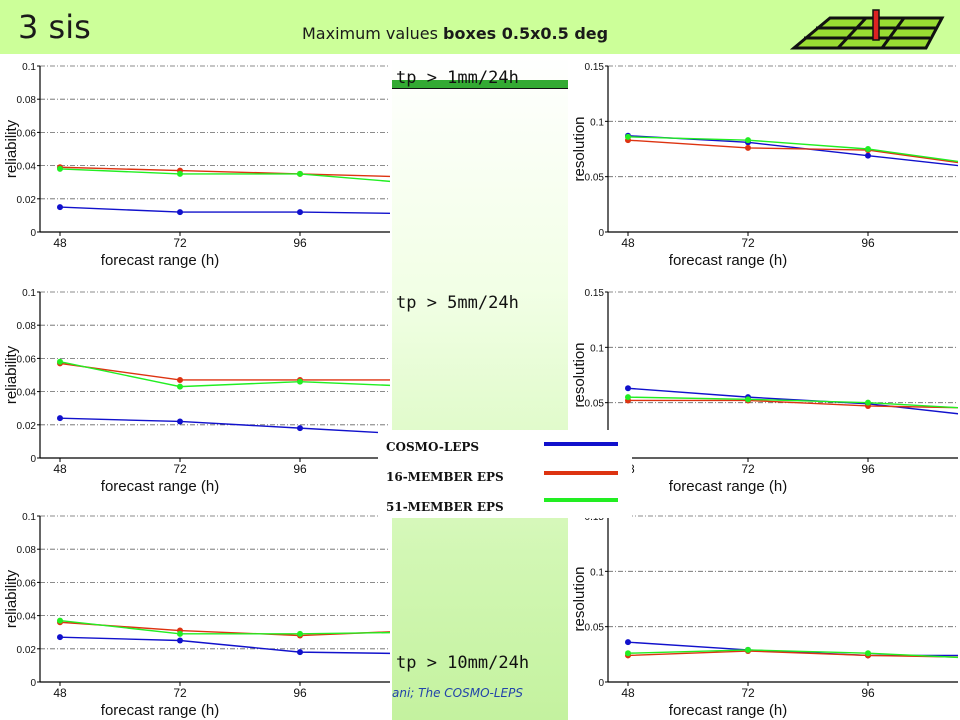  Describe the element at coordinates (373, 33) in the screenshot. I see `subtitle-prefix: Maximum values` at that location.